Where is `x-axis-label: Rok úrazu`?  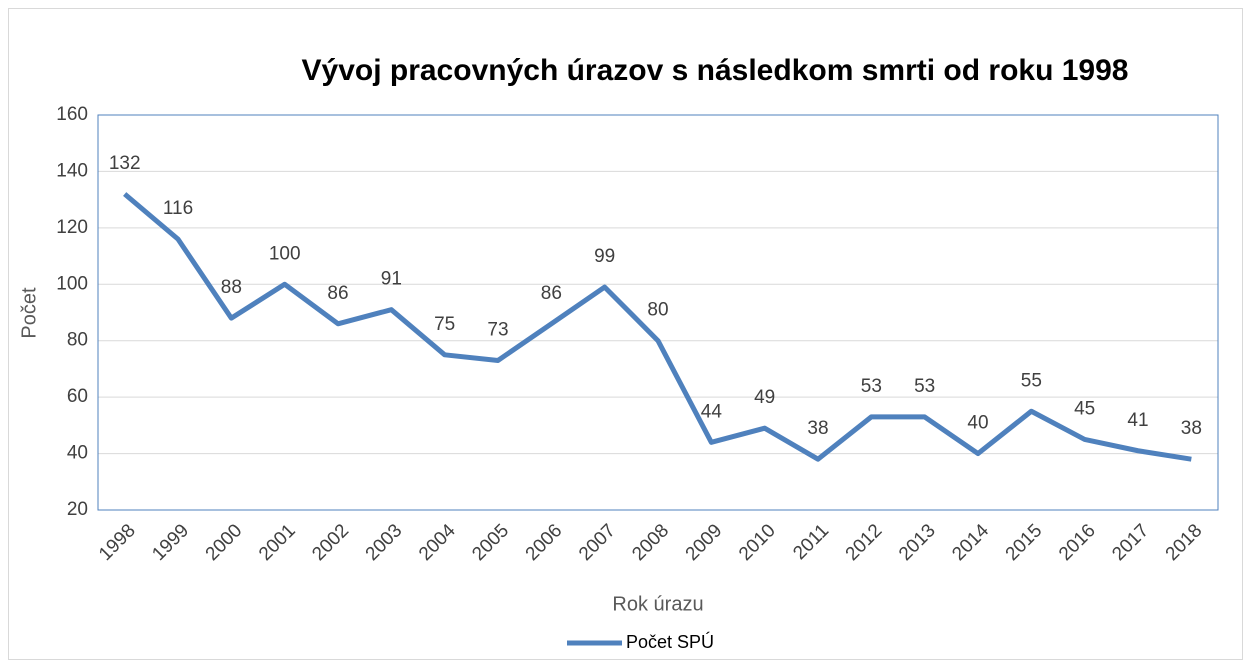
x-axis-label: Rok úrazu is located at coordinates (657, 604).